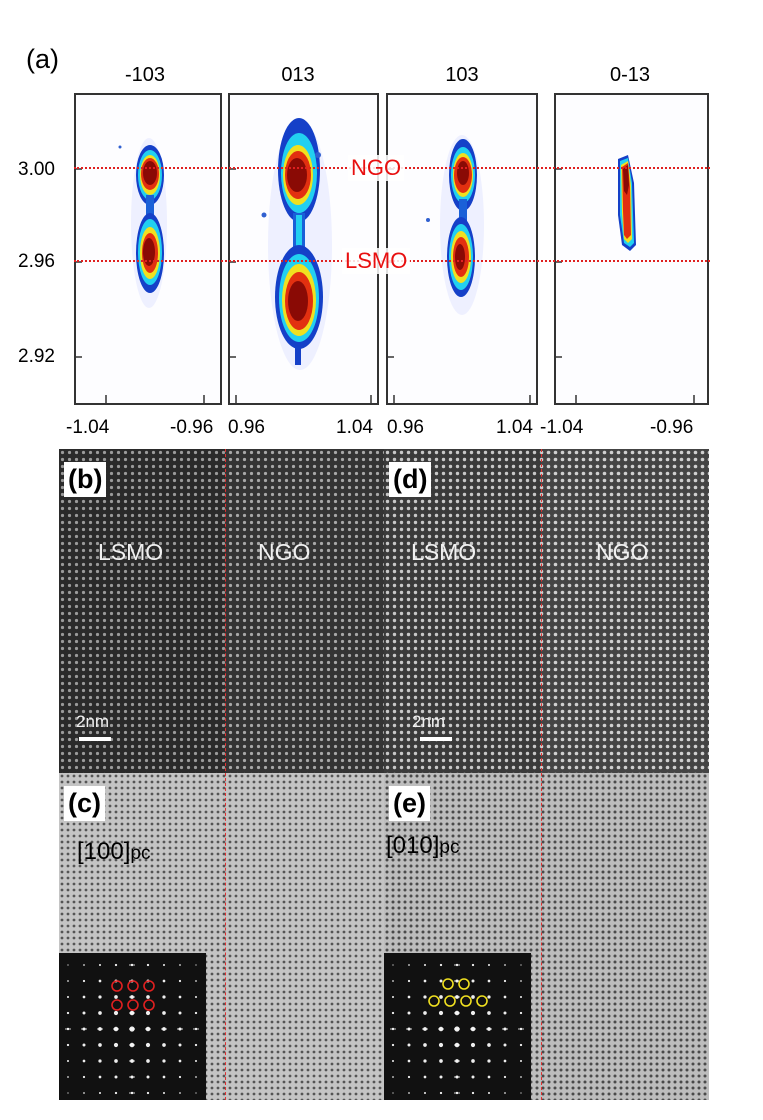  Describe the element at coordinates (104, 851) in the screenshot. I see `panel-c-orientation-main: [100]` at that location.